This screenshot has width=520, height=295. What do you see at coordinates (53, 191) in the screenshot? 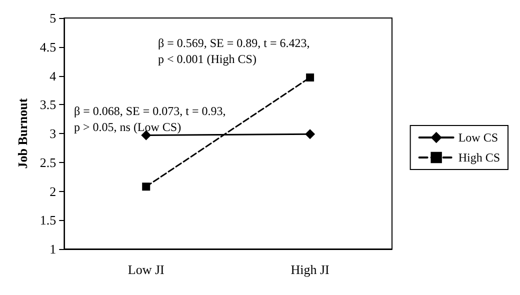
I see `y-tick-label: 2` at bounding box center [53, 191].